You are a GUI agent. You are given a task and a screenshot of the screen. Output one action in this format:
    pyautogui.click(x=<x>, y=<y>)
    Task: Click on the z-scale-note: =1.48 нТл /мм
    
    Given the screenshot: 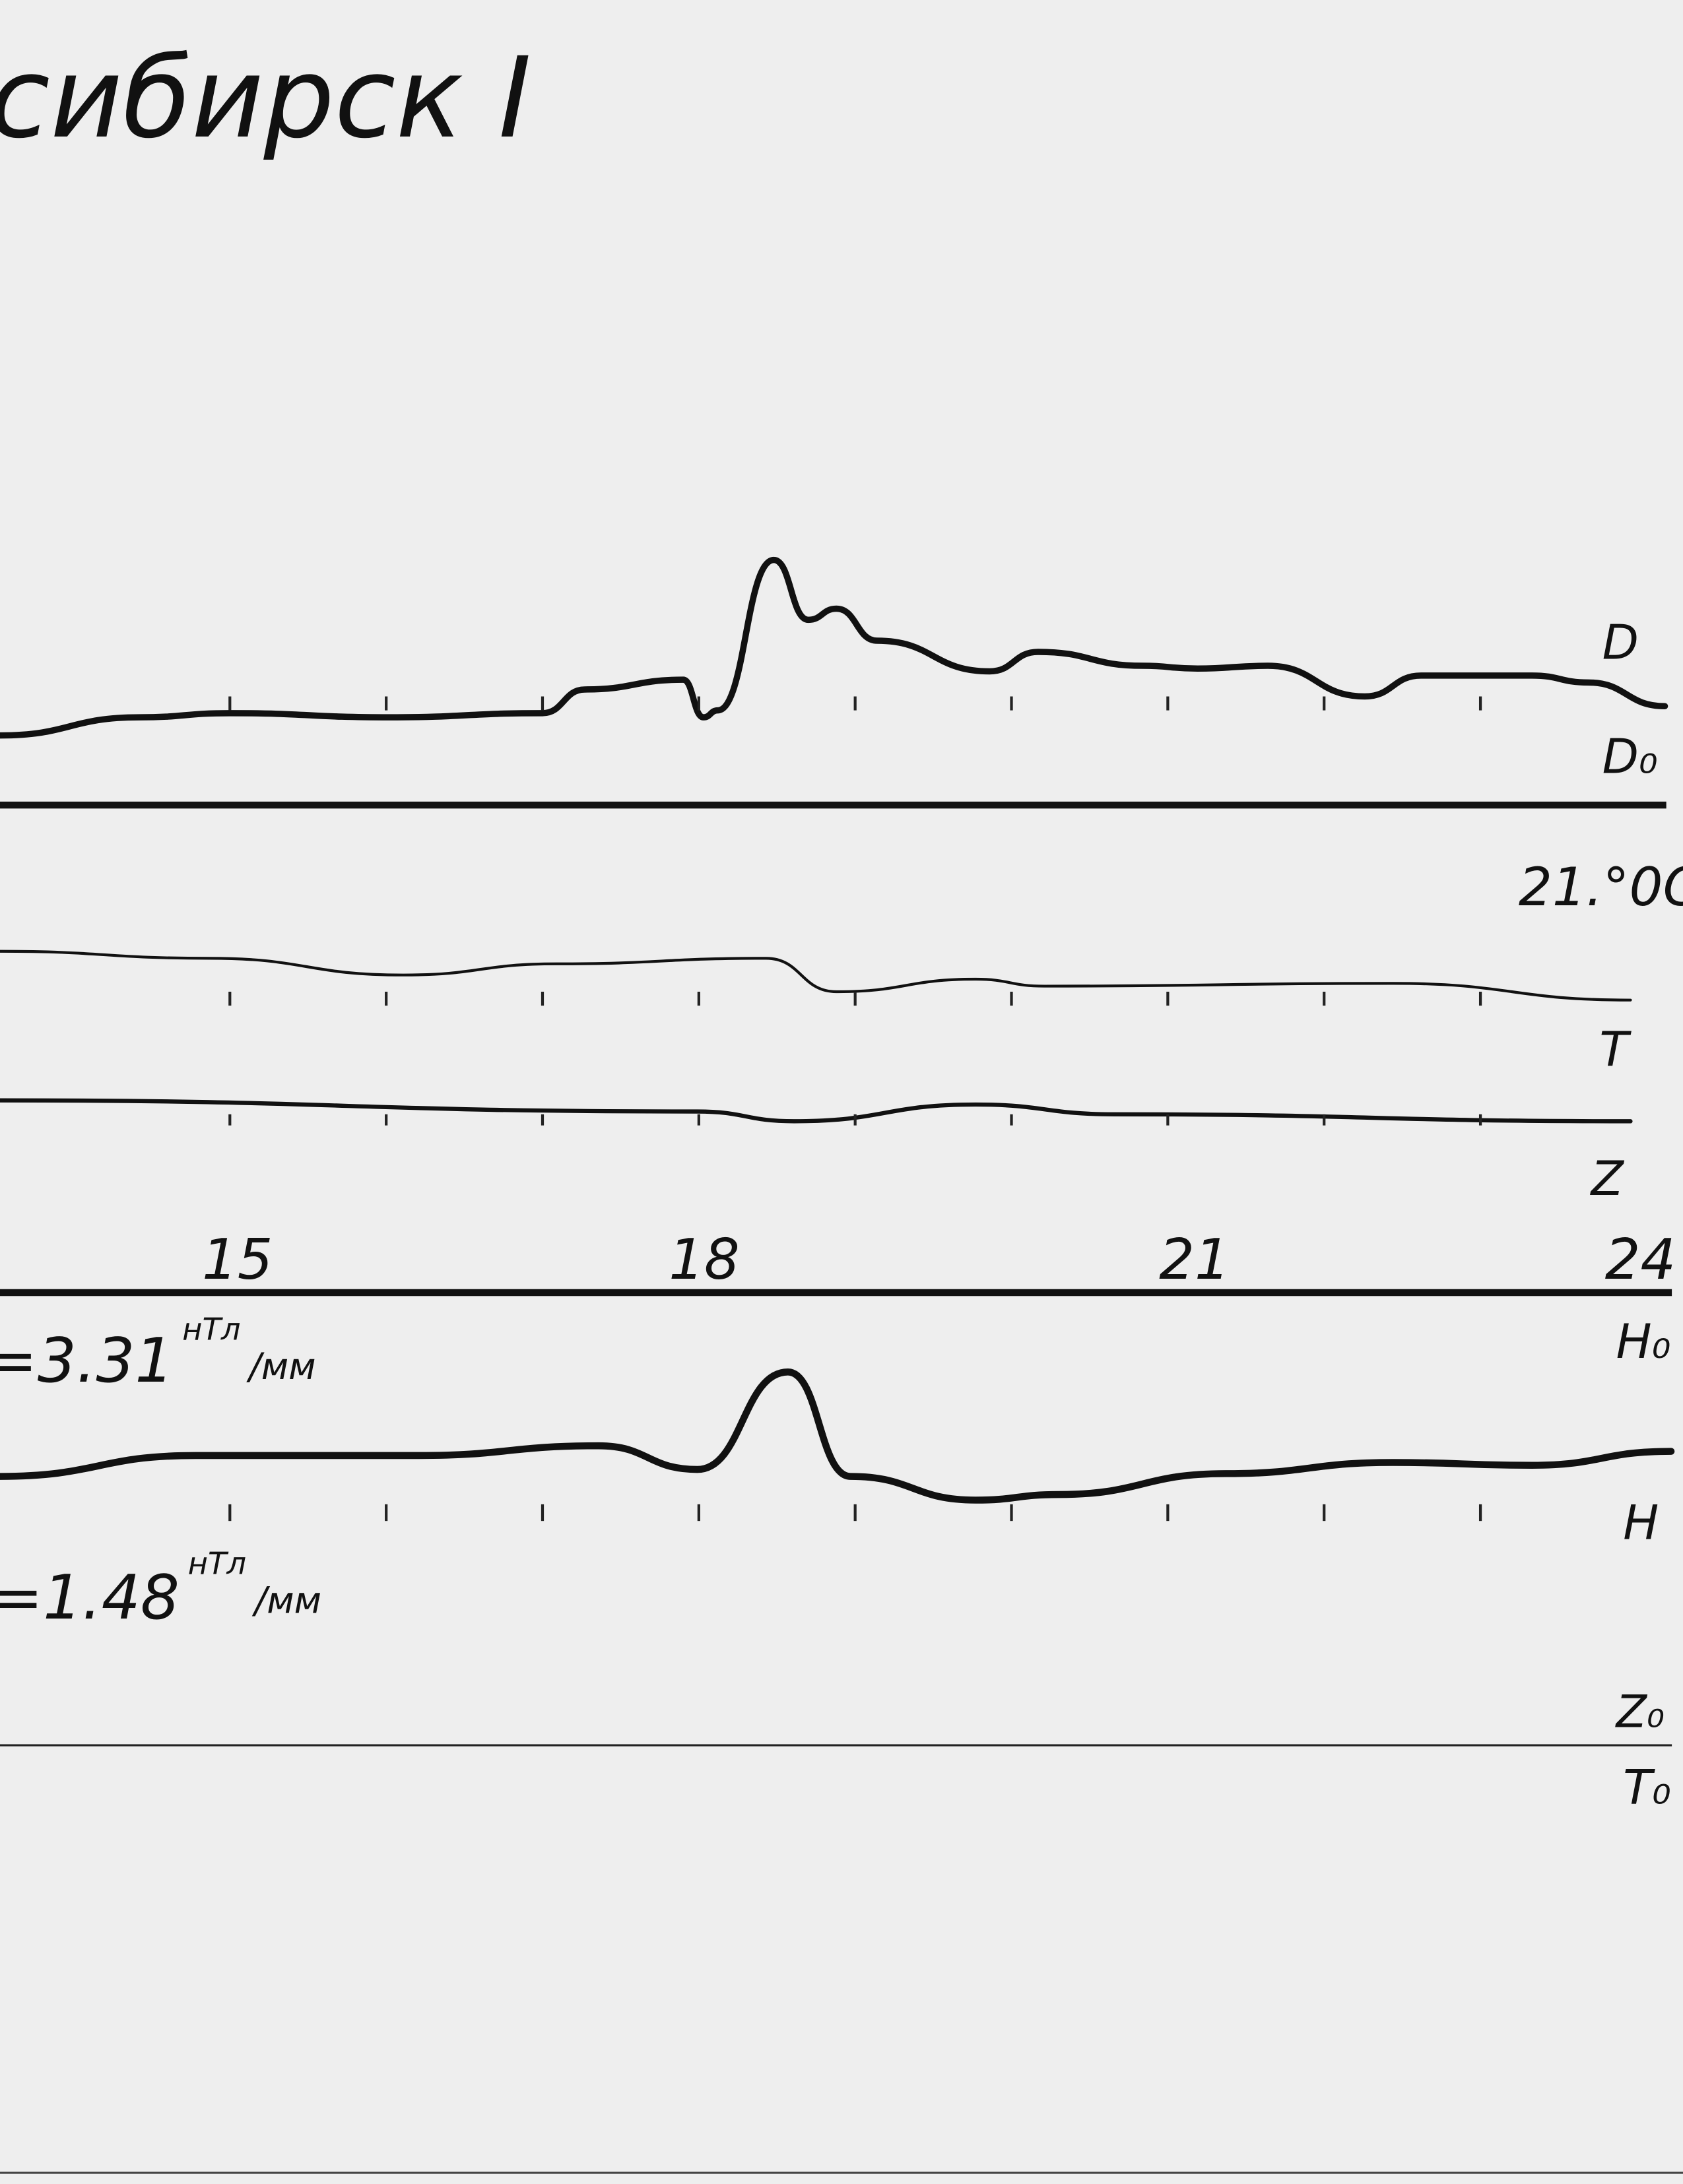 What is the action you would take?
    pyautogui.click(x=160, y=1589)
    